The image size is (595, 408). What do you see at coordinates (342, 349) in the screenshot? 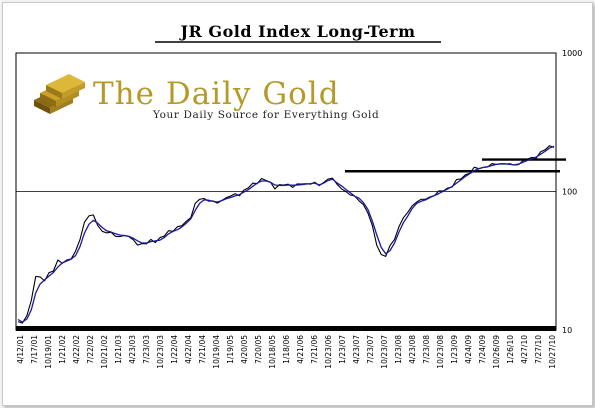
I see `x-tick-label: 1/23/07` at bounding box center [342, 349].